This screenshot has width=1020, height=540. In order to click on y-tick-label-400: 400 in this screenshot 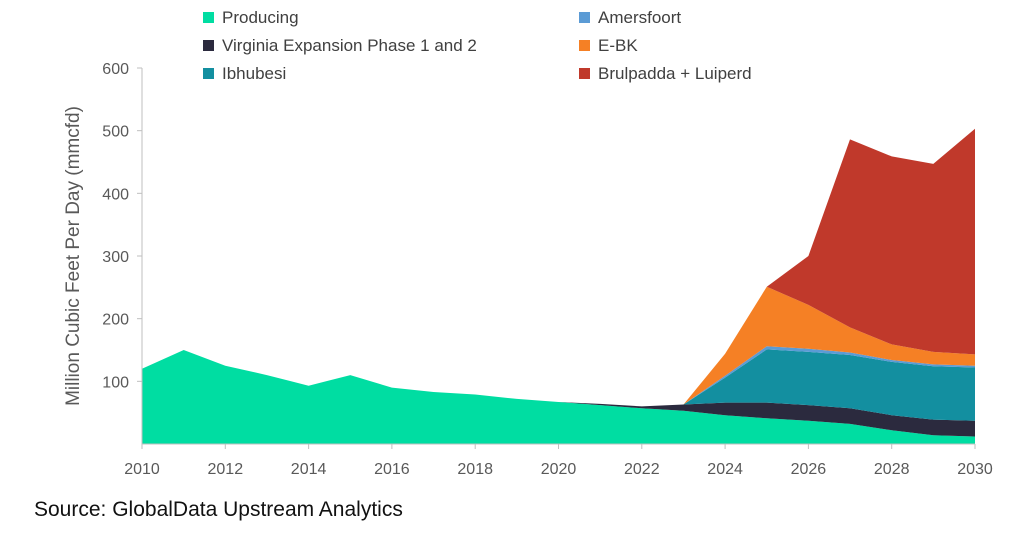, I will do `click(115, 194)`.